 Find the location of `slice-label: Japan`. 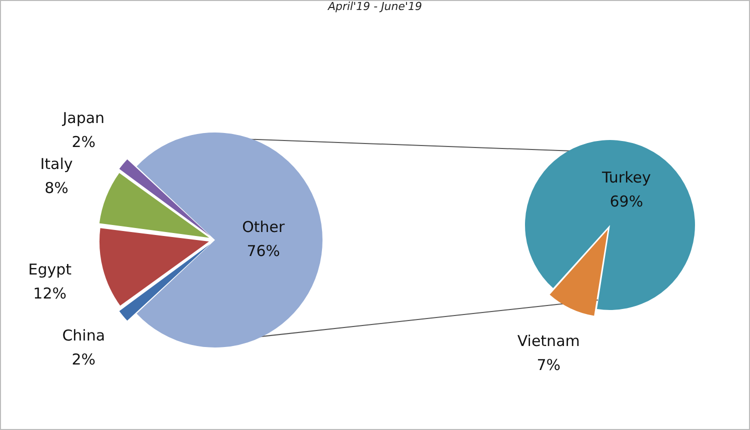

slice-label: Japan is located at coordinates (83, 118).